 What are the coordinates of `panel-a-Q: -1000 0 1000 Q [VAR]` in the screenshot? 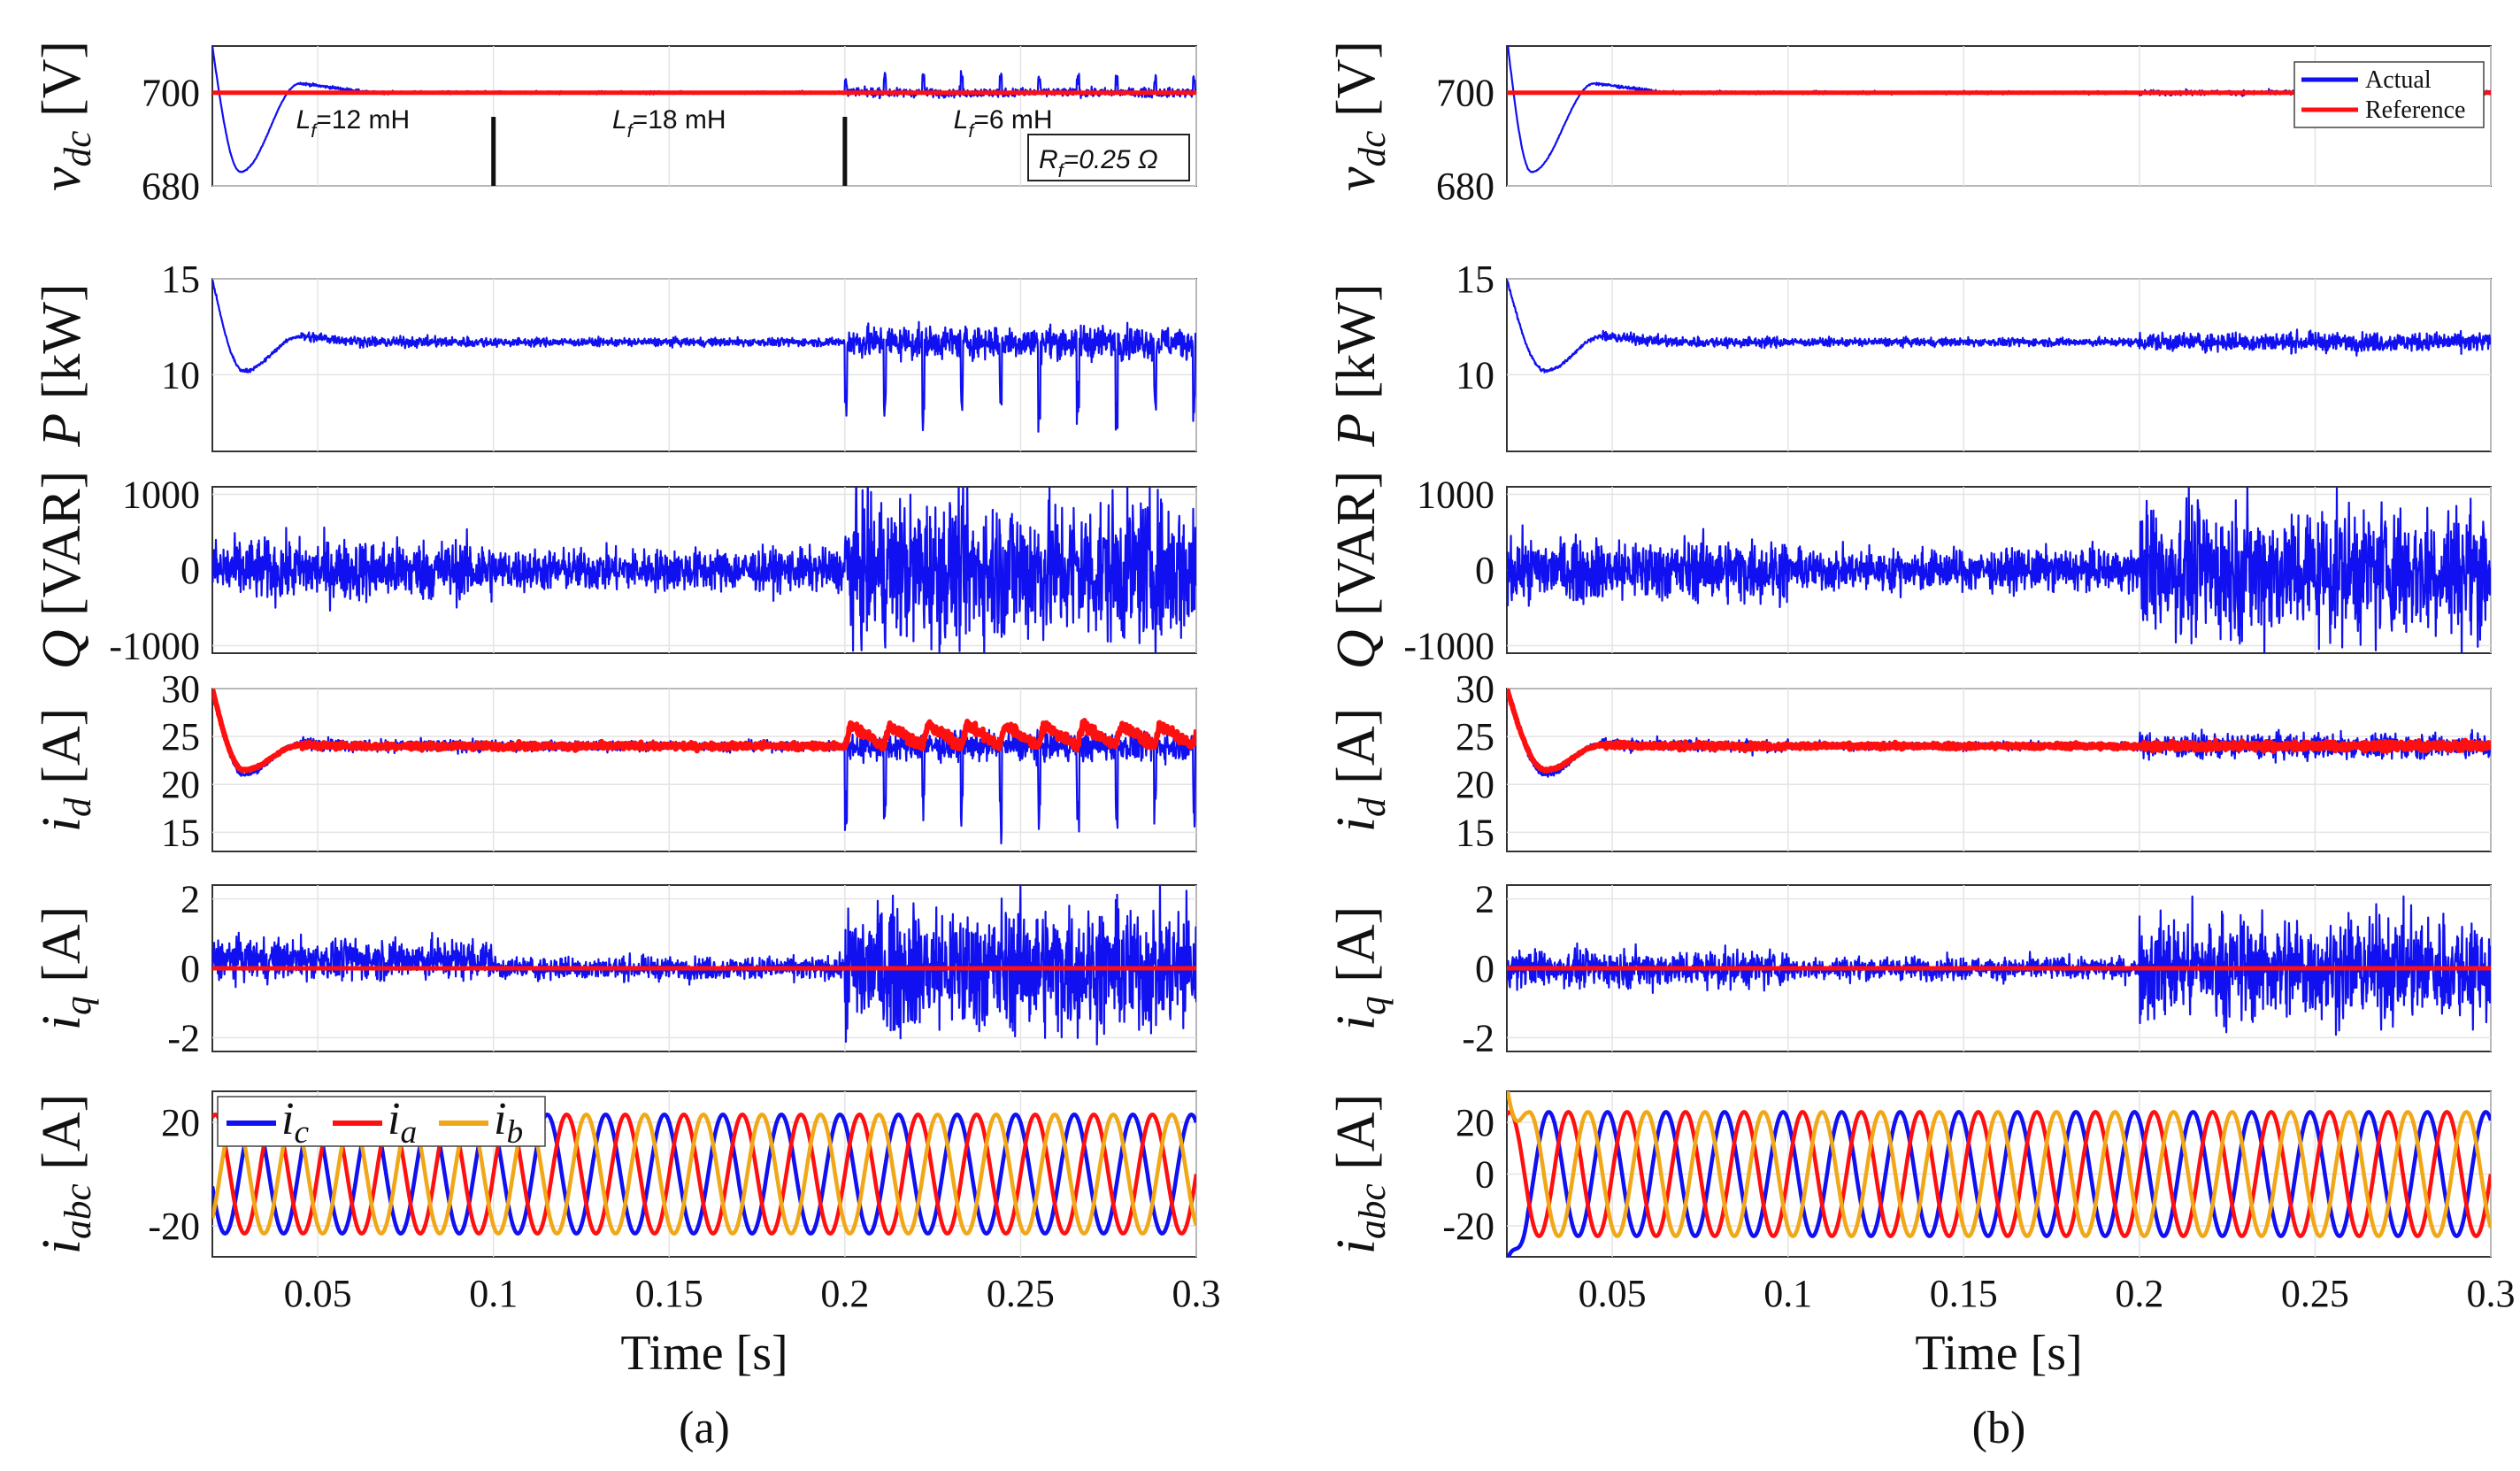 It's located at (614, 570).